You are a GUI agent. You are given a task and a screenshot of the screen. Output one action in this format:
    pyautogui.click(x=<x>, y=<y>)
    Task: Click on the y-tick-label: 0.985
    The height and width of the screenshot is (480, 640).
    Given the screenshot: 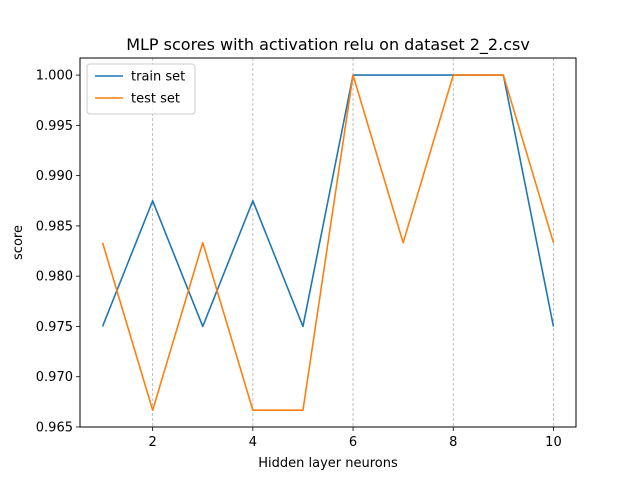 What is the action you would take?
    pyautogui.click(x=54, y=226)
    